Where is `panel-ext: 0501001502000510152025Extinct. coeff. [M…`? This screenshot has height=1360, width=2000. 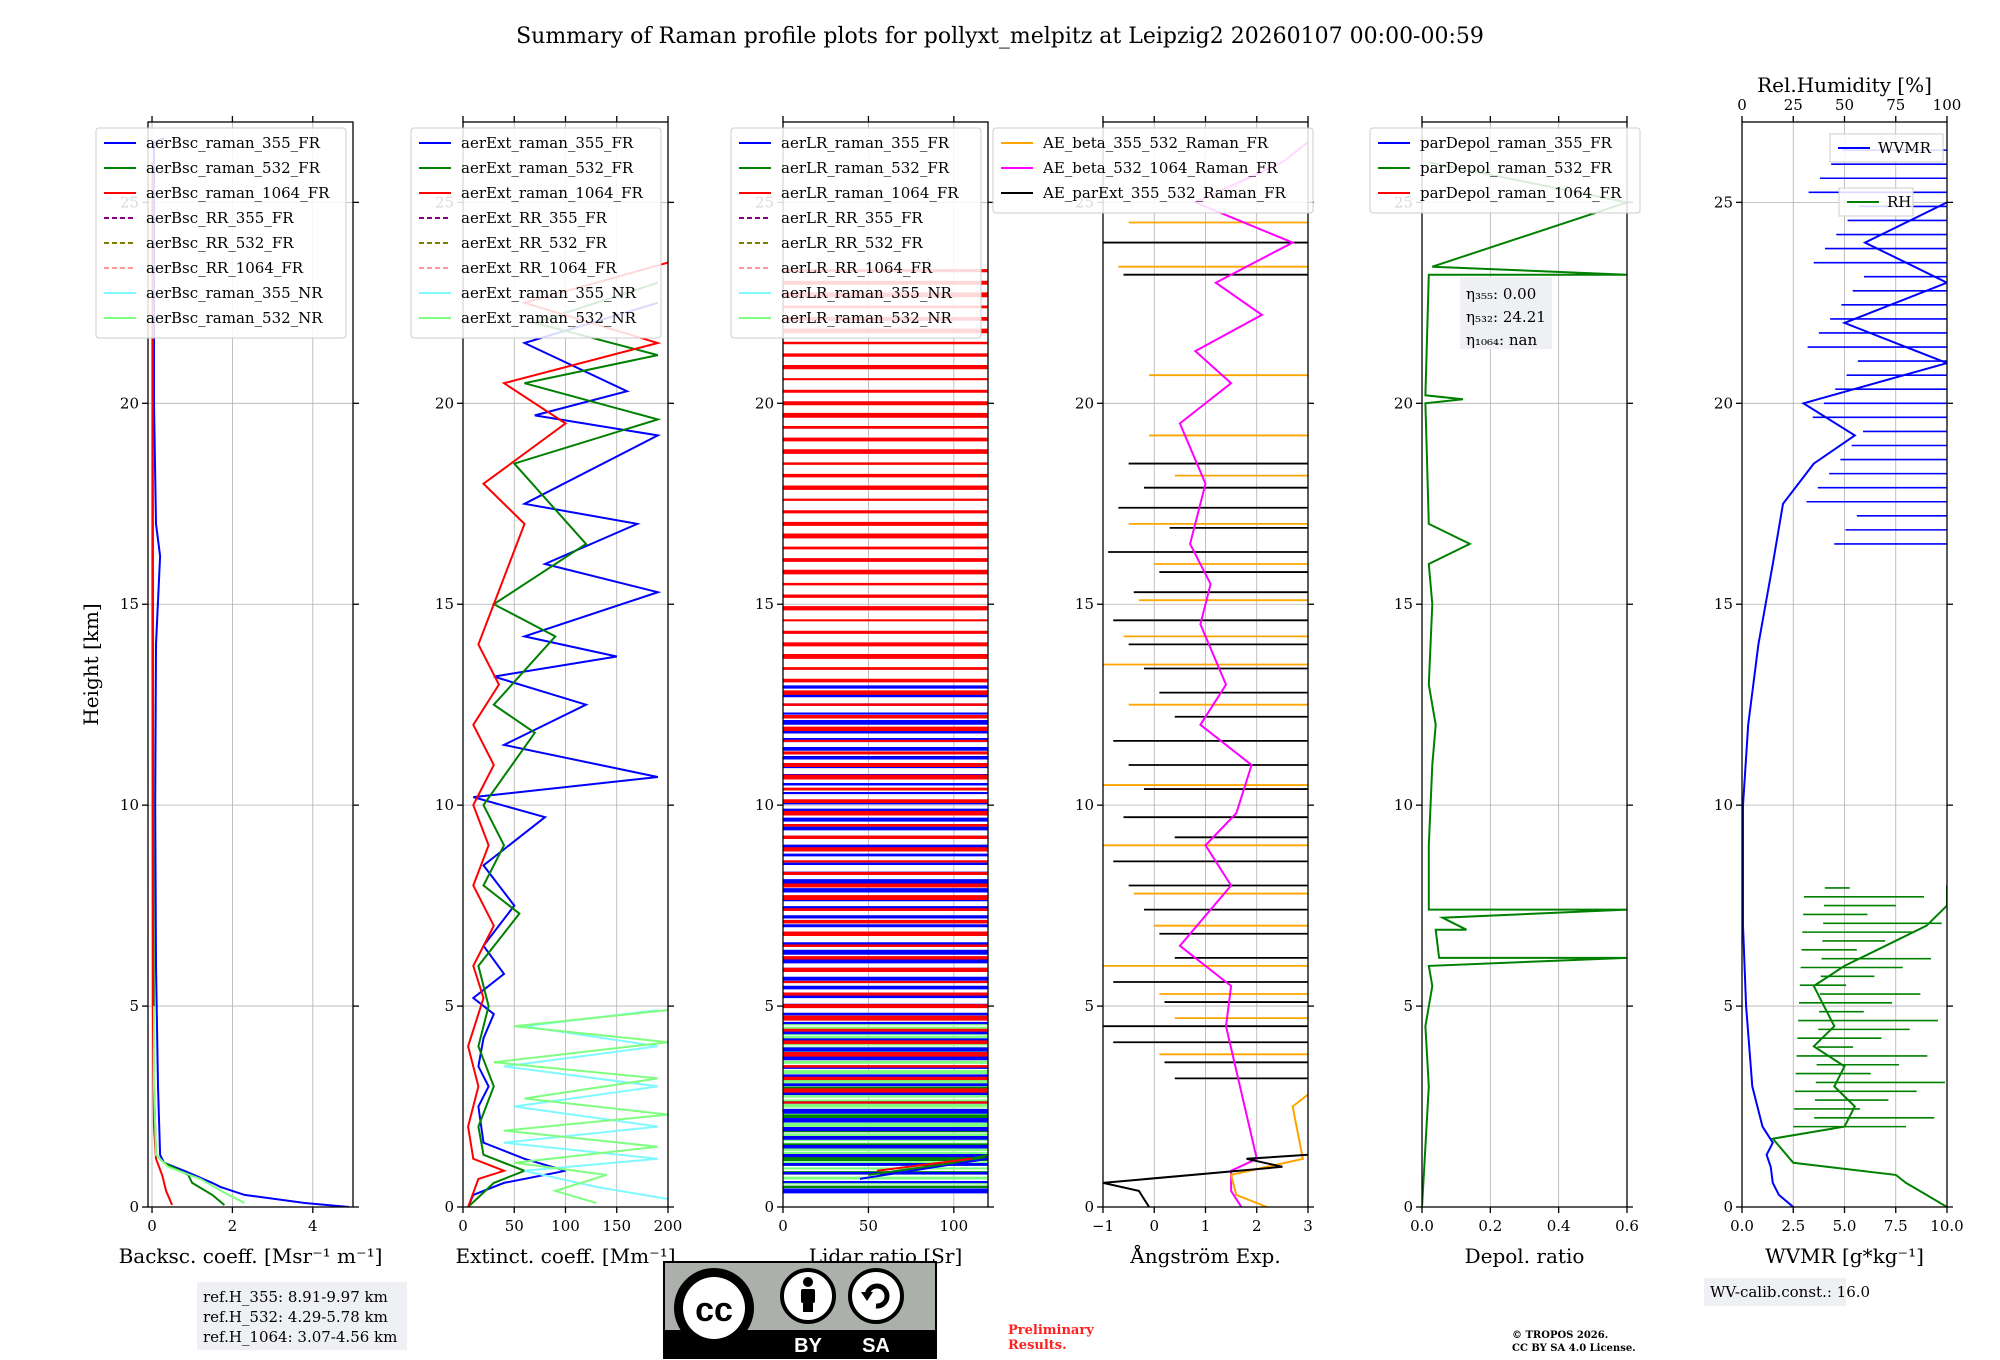
panel-ext: 0501001502000510152025Extinct. coeff. [M… is located at coordinates (546, 692).